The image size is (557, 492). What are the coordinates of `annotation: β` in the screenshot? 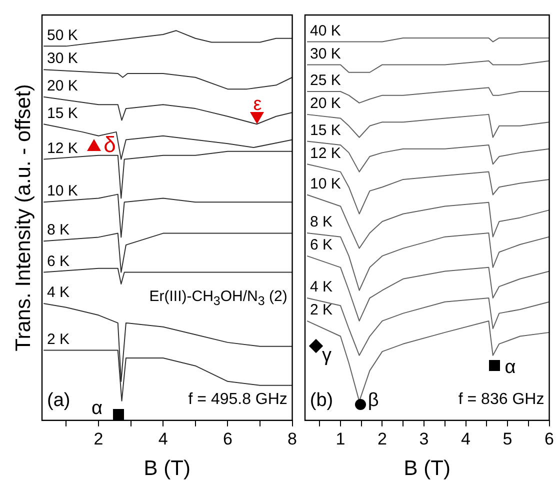 It's located at (373, 400).